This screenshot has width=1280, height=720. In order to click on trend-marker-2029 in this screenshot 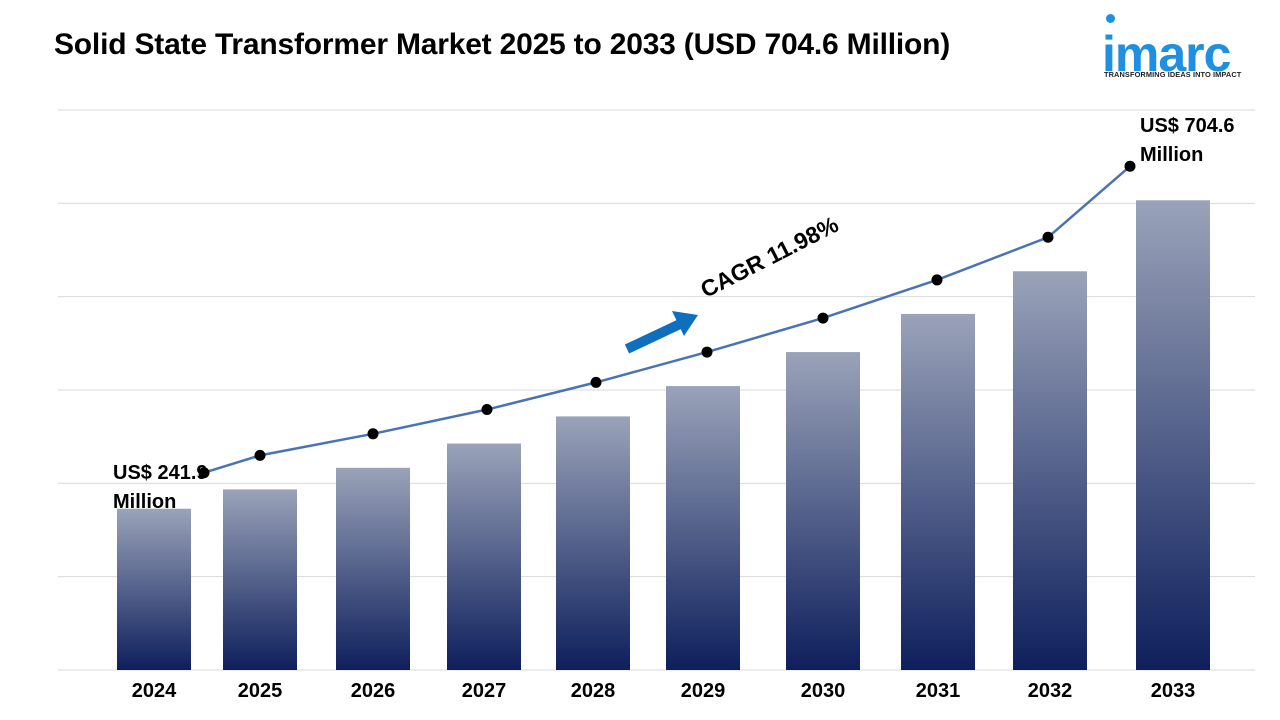, I will do `click(707, 352)`.